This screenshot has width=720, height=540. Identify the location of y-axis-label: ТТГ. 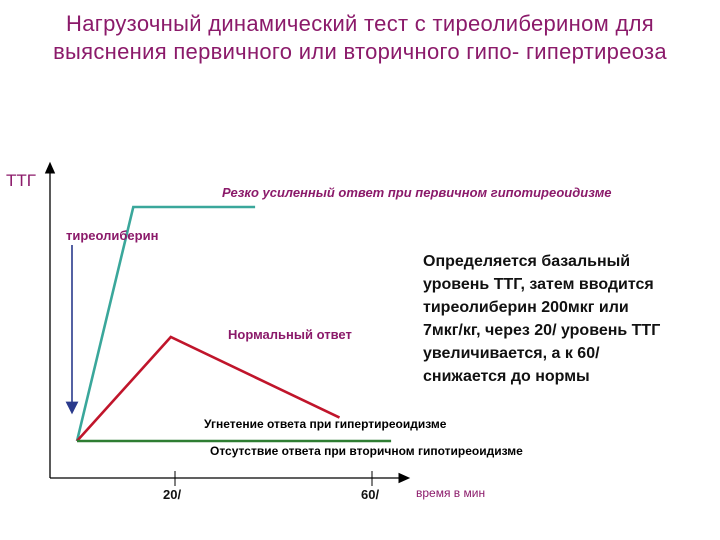
(21, 180).